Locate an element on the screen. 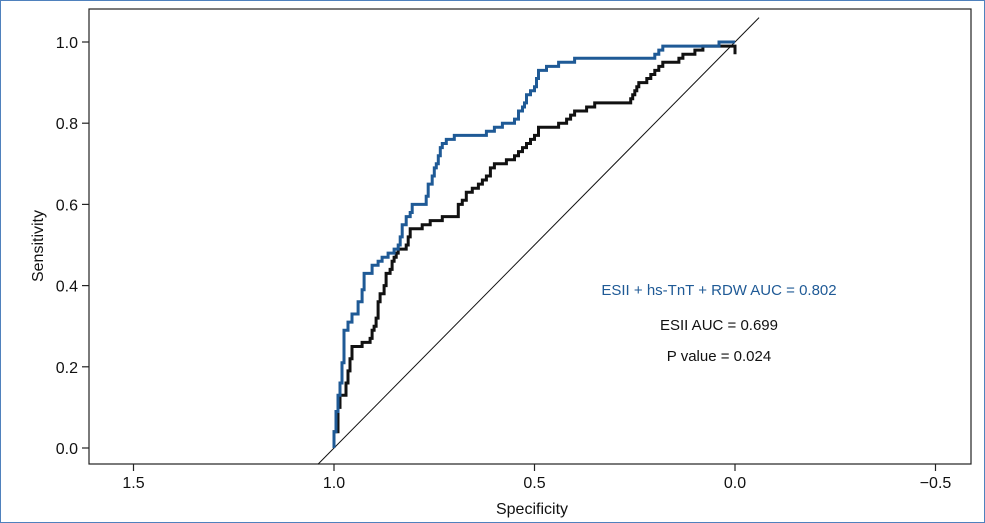 The width and height of the screenshot is (985, 523). y-axis-title: Sensitivity is located at coordinates (38, 246).